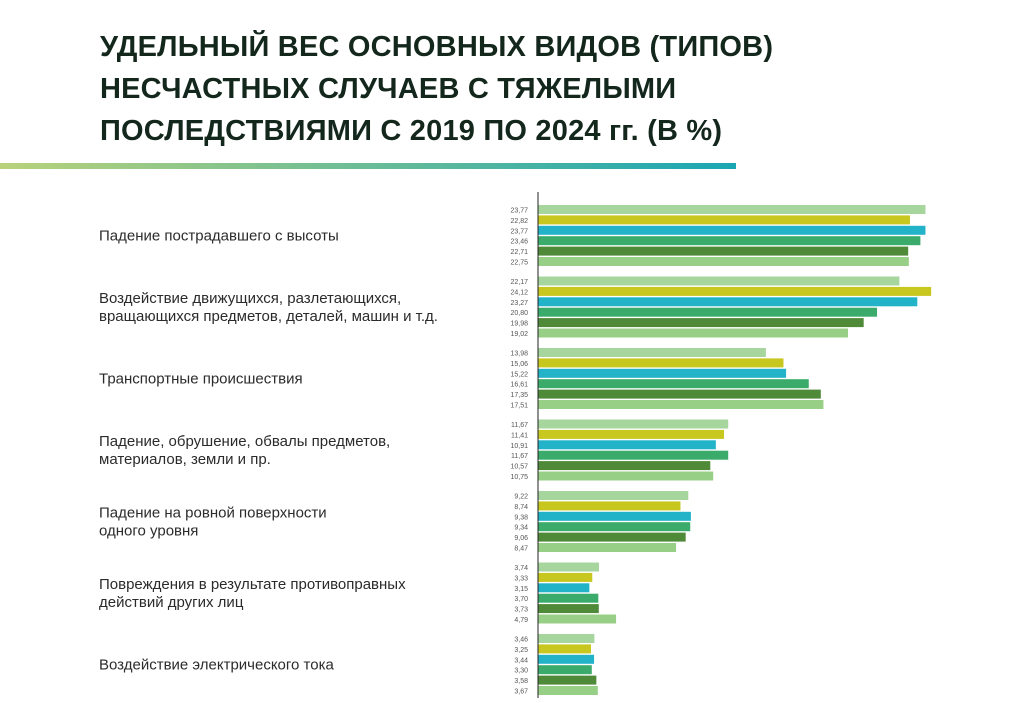 The width and height of the screenshot is (1024, 703). Describe the element at coordinates (521, 610) in the screenshot. I see `value-label: 3,73` at that location.